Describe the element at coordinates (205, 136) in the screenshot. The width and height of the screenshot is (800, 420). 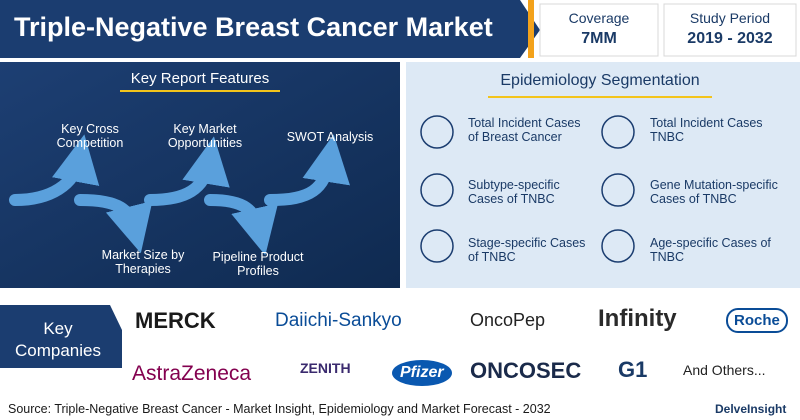
I see `feature: Key Market Opportunities` at that location.